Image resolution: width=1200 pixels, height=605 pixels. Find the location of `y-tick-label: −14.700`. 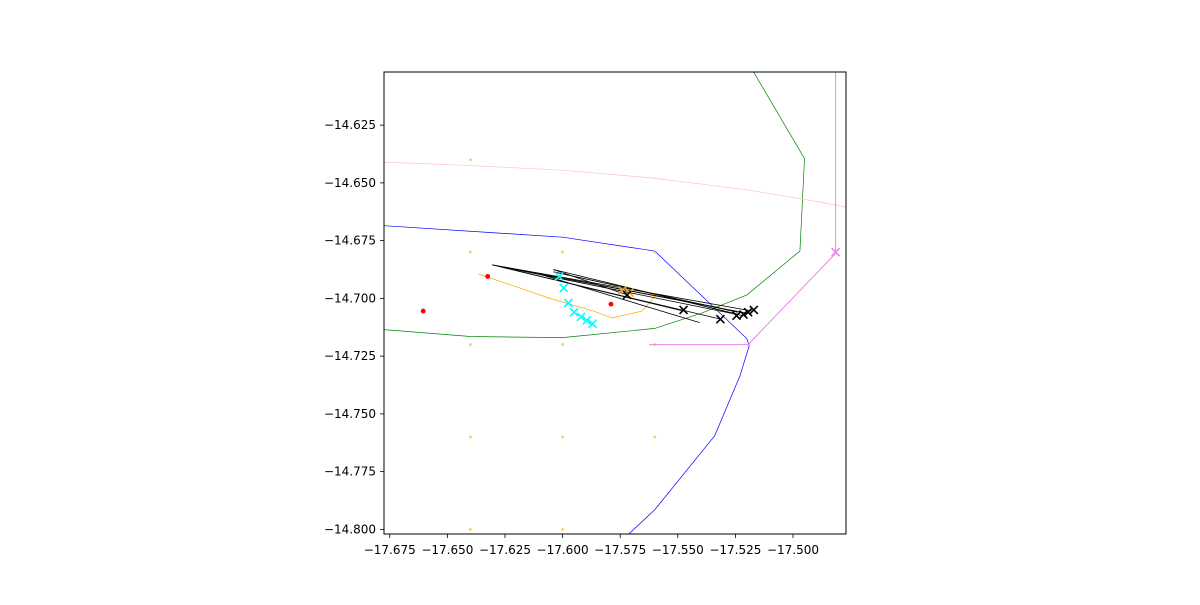

y-tick-label: −14.700 is located at coordinates (350, 298).